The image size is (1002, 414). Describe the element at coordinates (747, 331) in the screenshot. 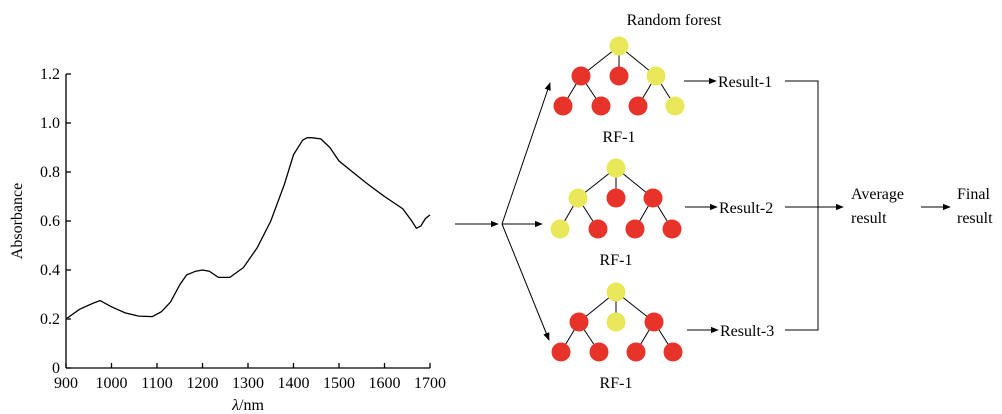

I see `result-3-label: Result-3` at that location.